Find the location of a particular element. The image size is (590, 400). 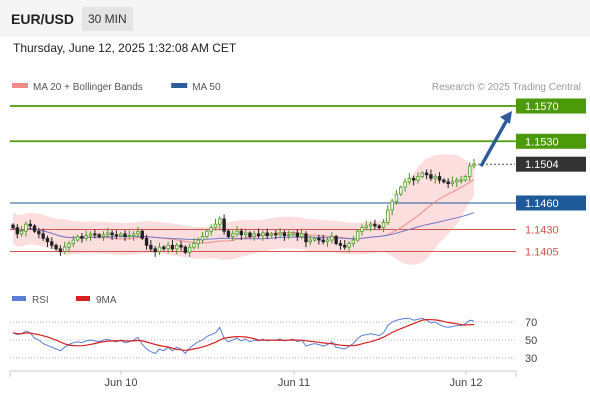

rsi-legend-label-1: 9MA is located at coordinates (106, 300).